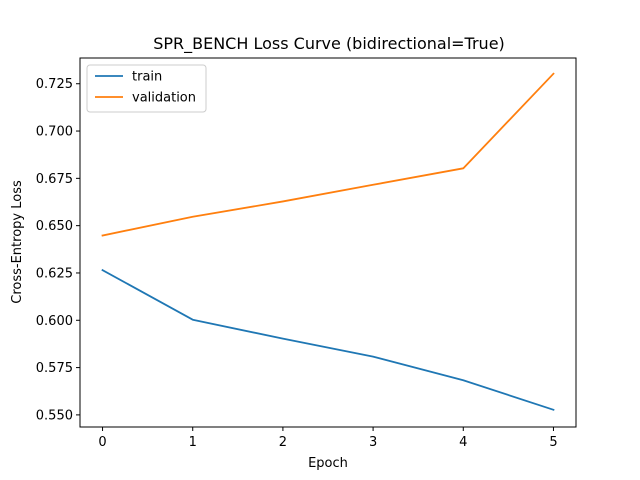  What do you see at coordinates (54, 415) in the screenshot?
I see `y-tick-label: 0.550` at bounding box center [54, 415].